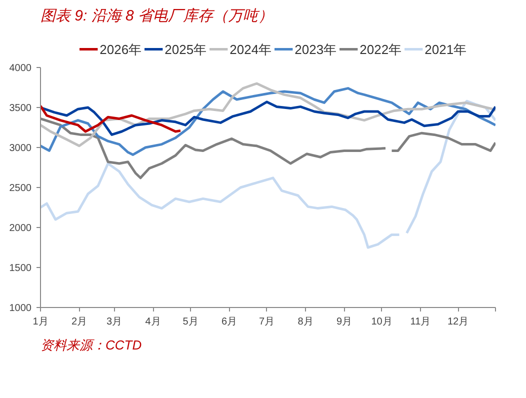 This screenshot has height=398, width=526. Describe the element at coordinates (381, 49) in the screenshot. I see `legend-label: 2022年` at that location.